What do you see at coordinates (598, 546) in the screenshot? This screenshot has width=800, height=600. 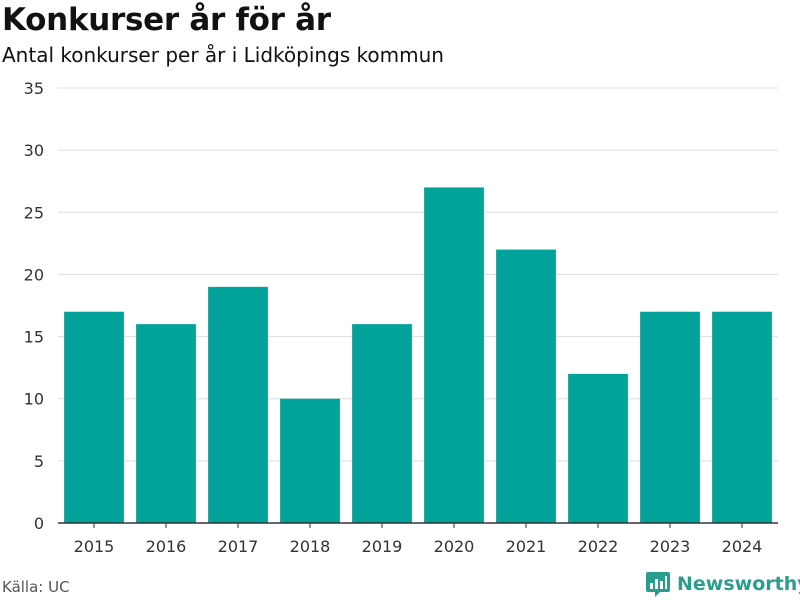 I see `x-tick-label: 2022` at bounding box center [598, 546].